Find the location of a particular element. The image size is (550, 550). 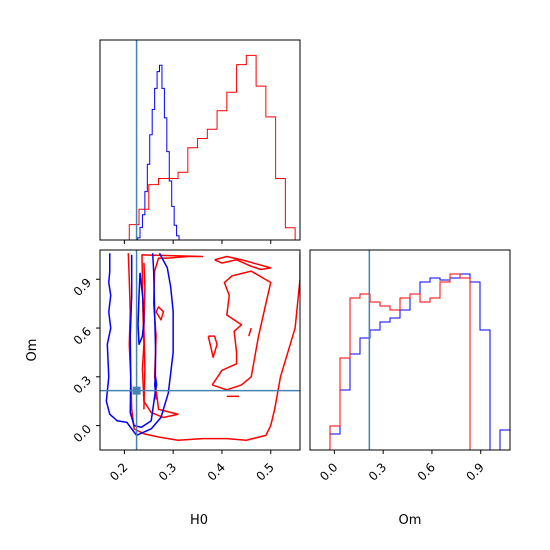

om-x-tick-label: 0.0 is located at coordinates (328, 471).